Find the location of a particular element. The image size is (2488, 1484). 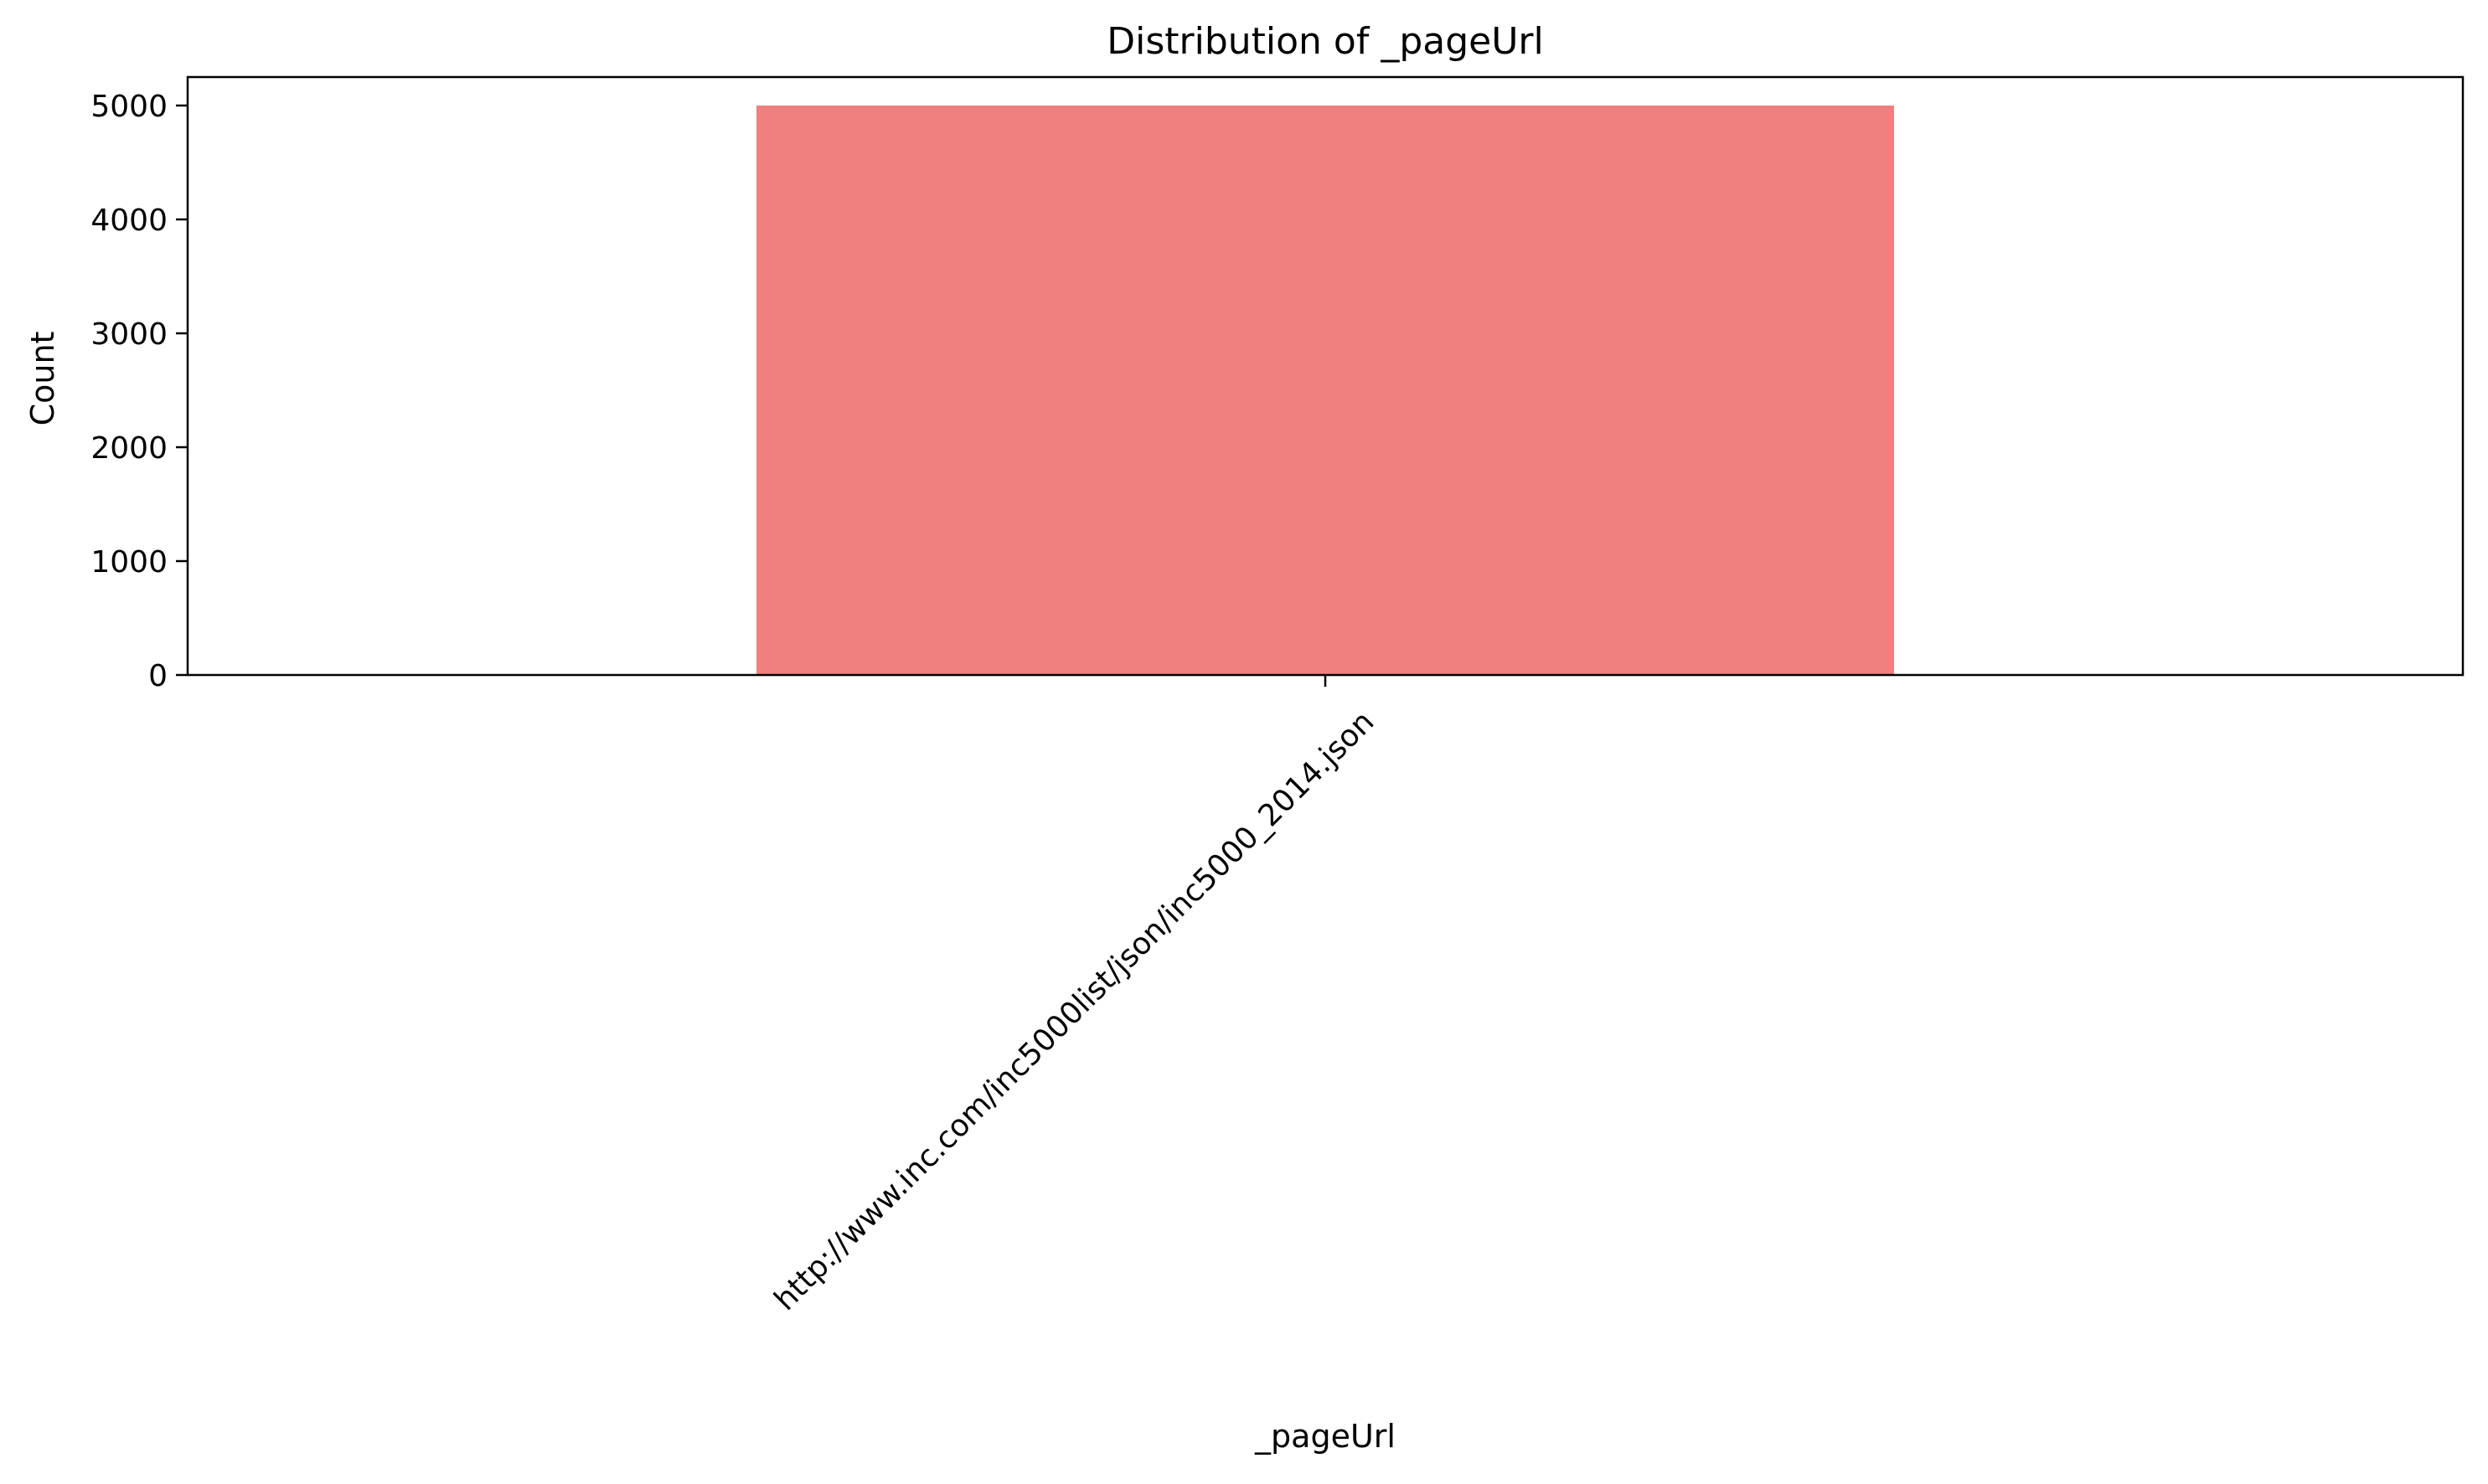

y-axis-label: Count is located at coordinates (42, 379).